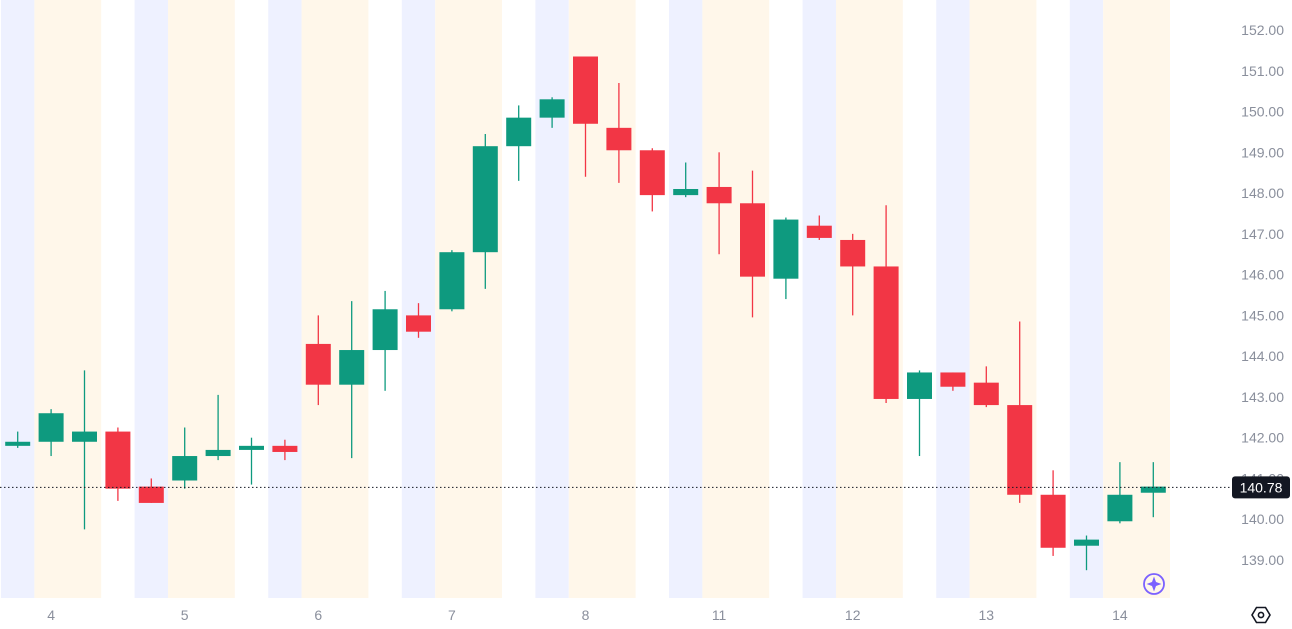 This screenshot has height=629, width=1292. What do you see at coordinates (987, 615) in the screenshot?
I see `day-tick-label: 13` at bounding box center [987, 615].